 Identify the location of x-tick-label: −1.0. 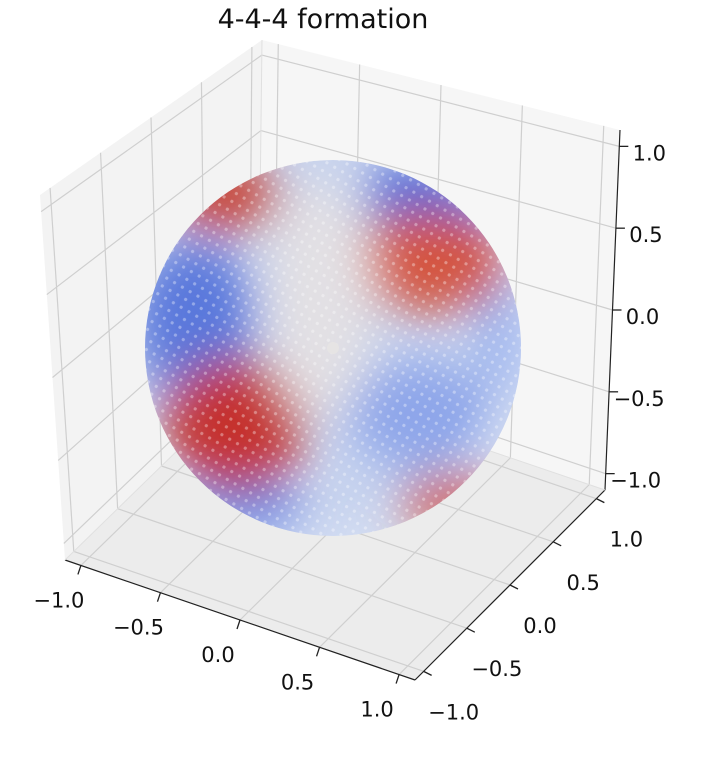
(58, 600).